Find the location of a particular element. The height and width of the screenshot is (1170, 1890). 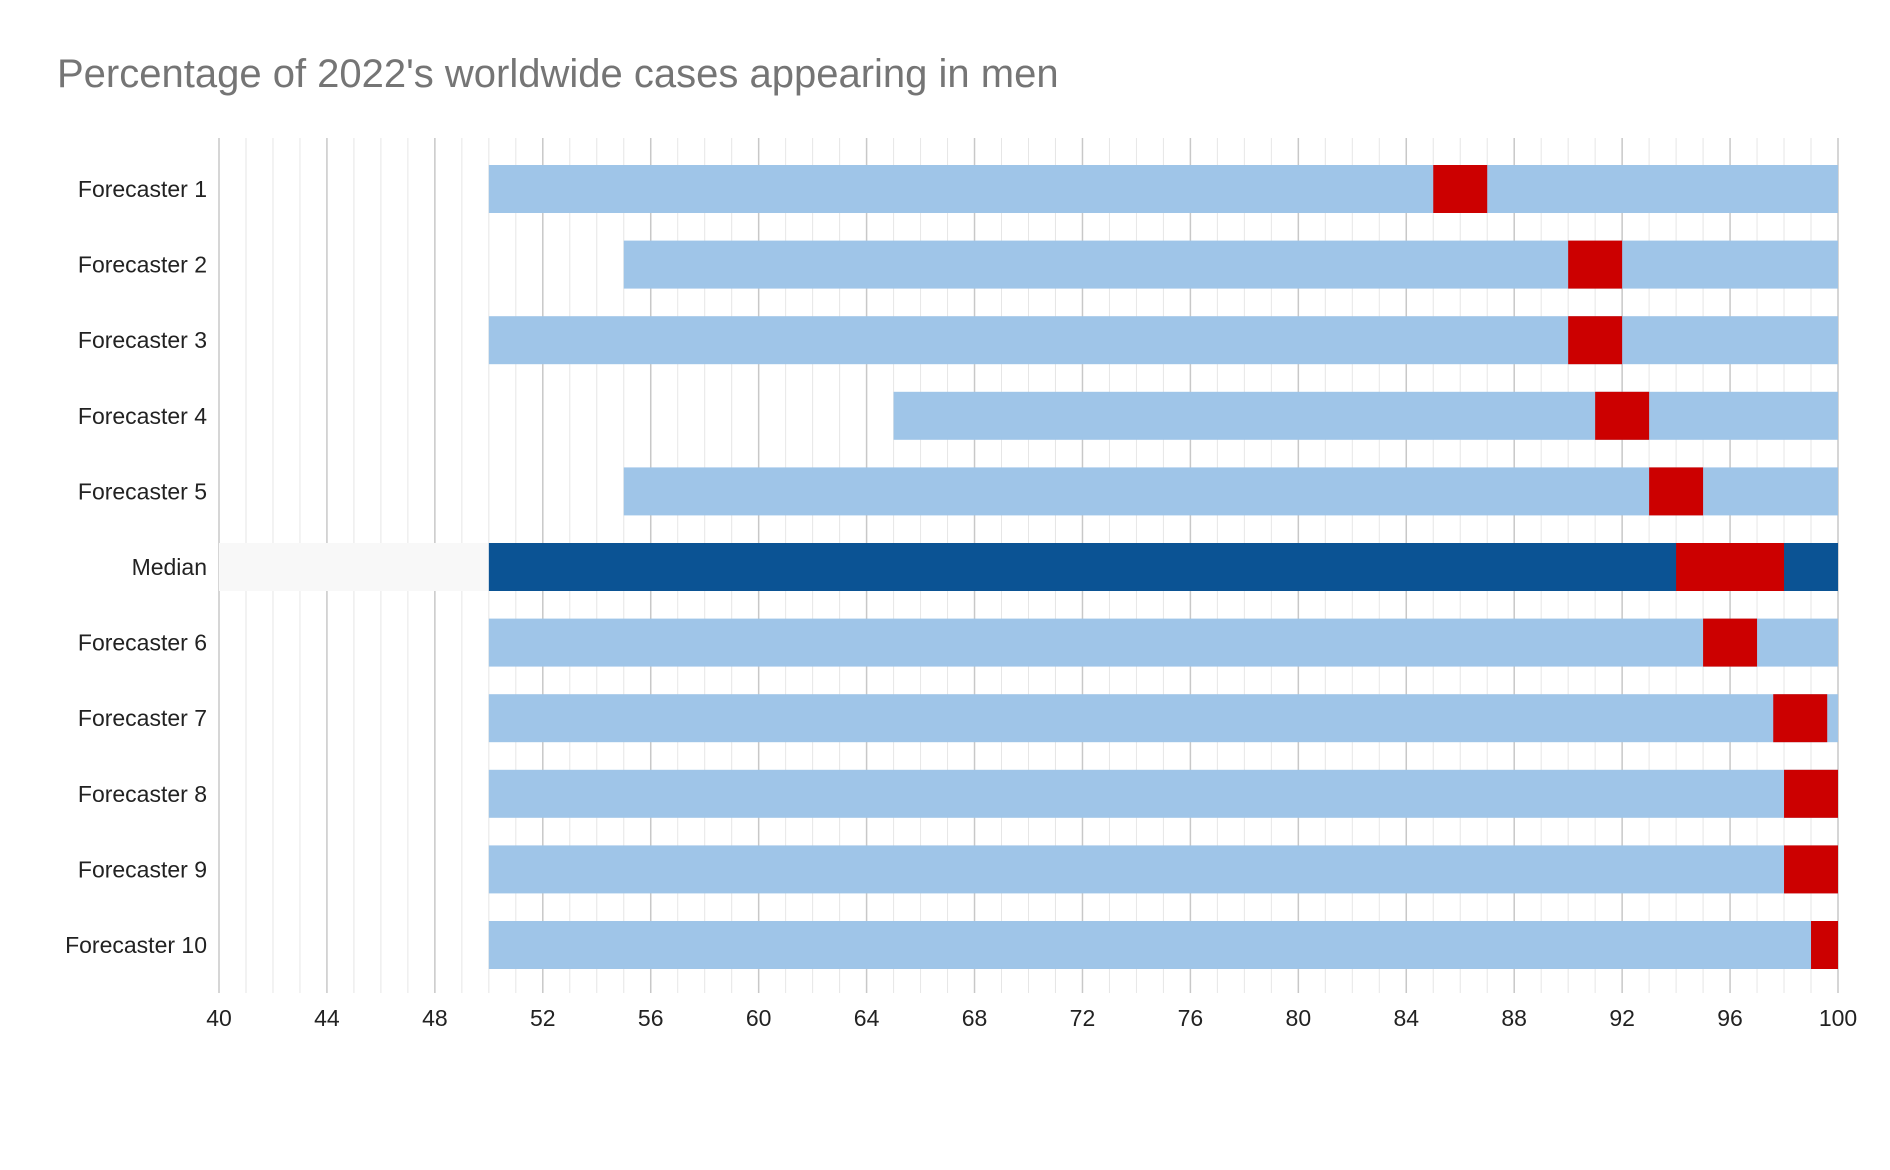

x-tick-label: 56 is located at coordinates (651, 1018).